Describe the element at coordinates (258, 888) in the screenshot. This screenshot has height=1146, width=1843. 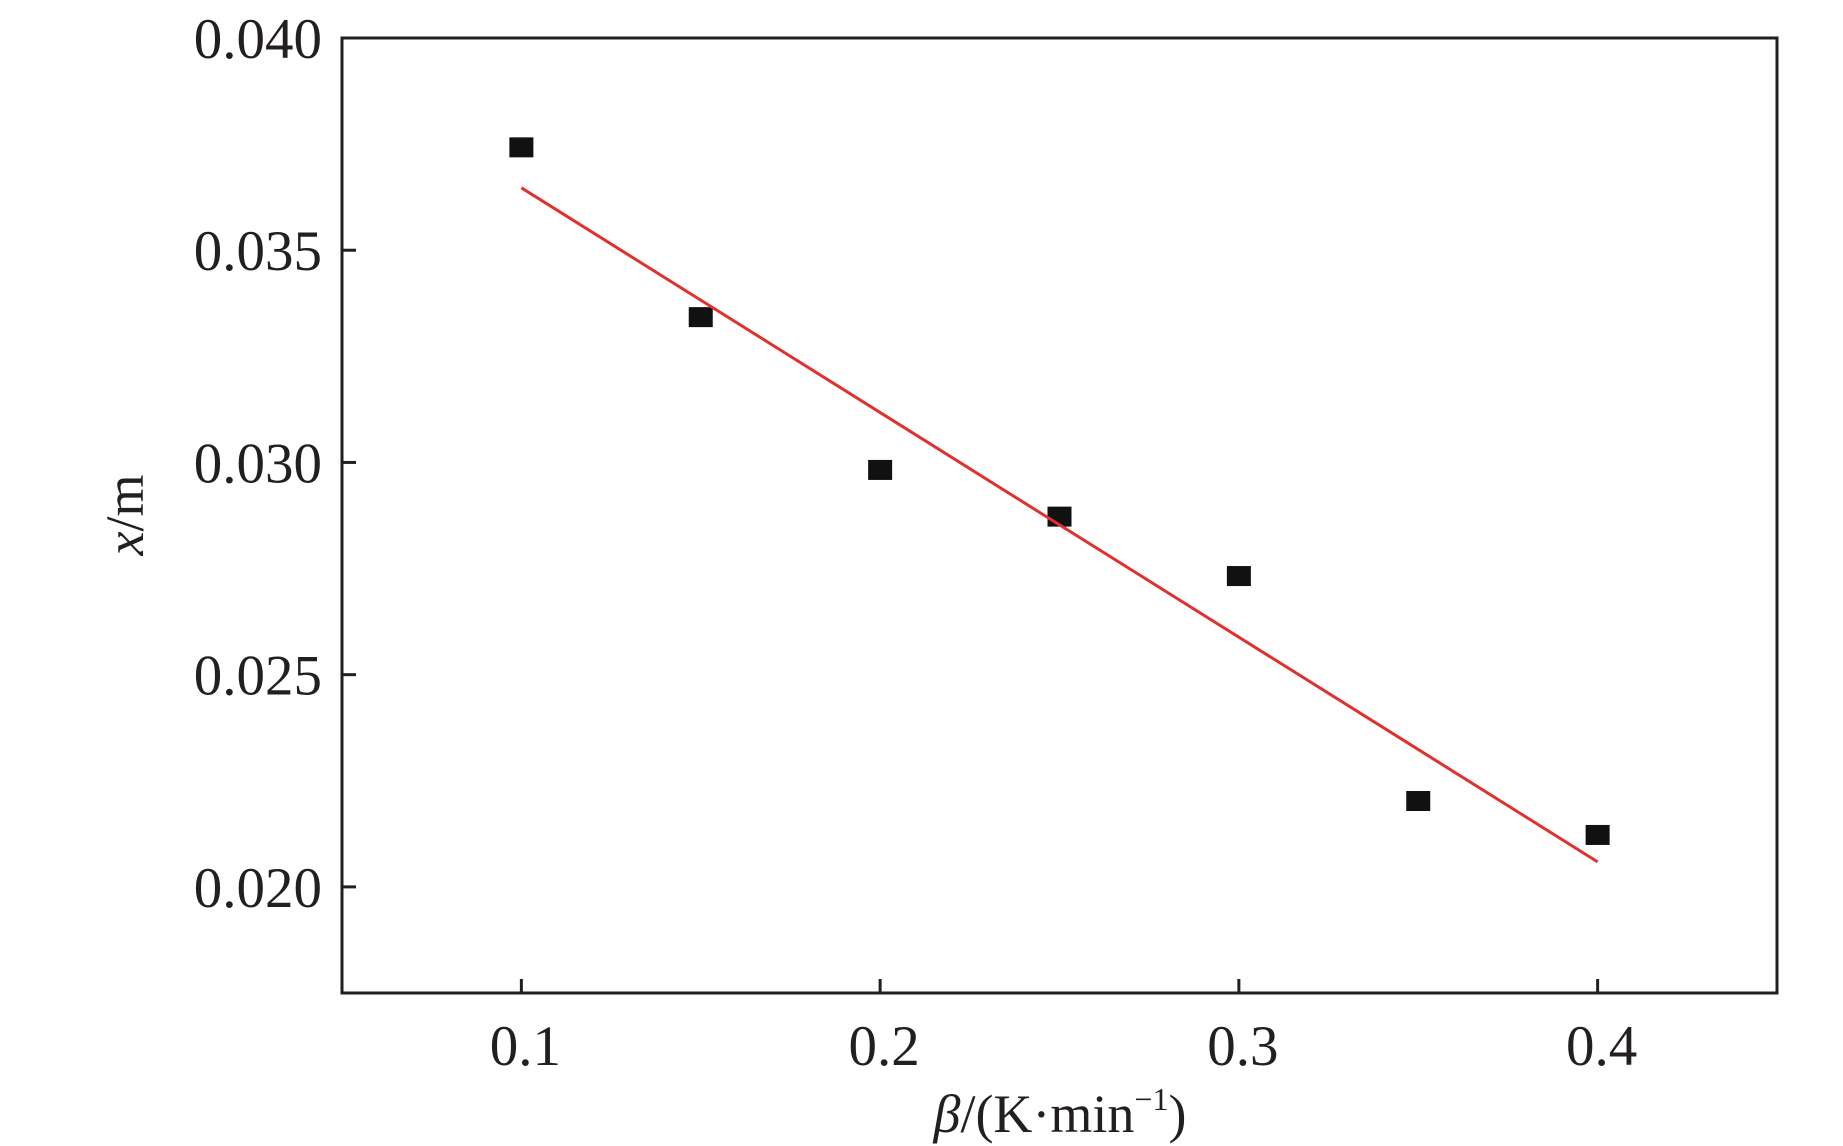
I see `y-tick-label: 0.020` at that location.